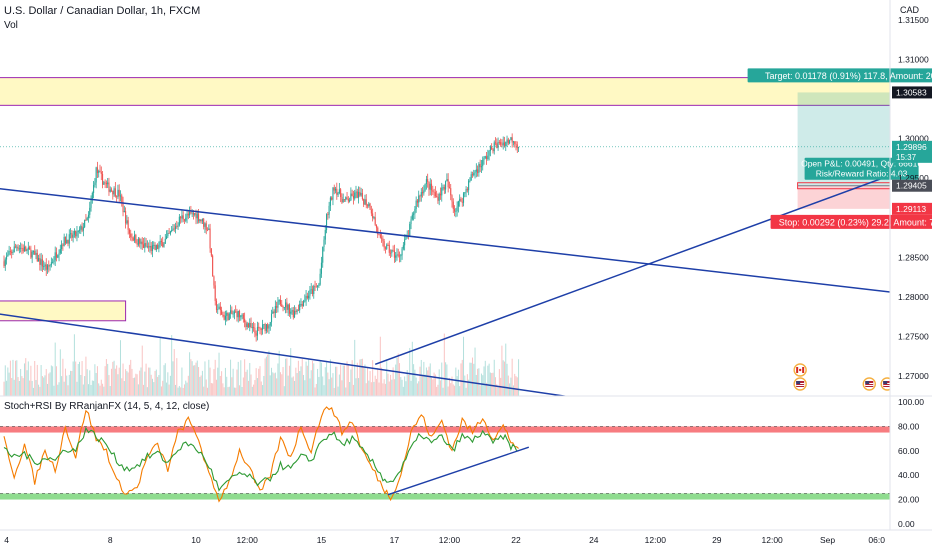 This screenshot has height=555, width=932. I want to click on svg-text: 1.29113, so click(911, 209).